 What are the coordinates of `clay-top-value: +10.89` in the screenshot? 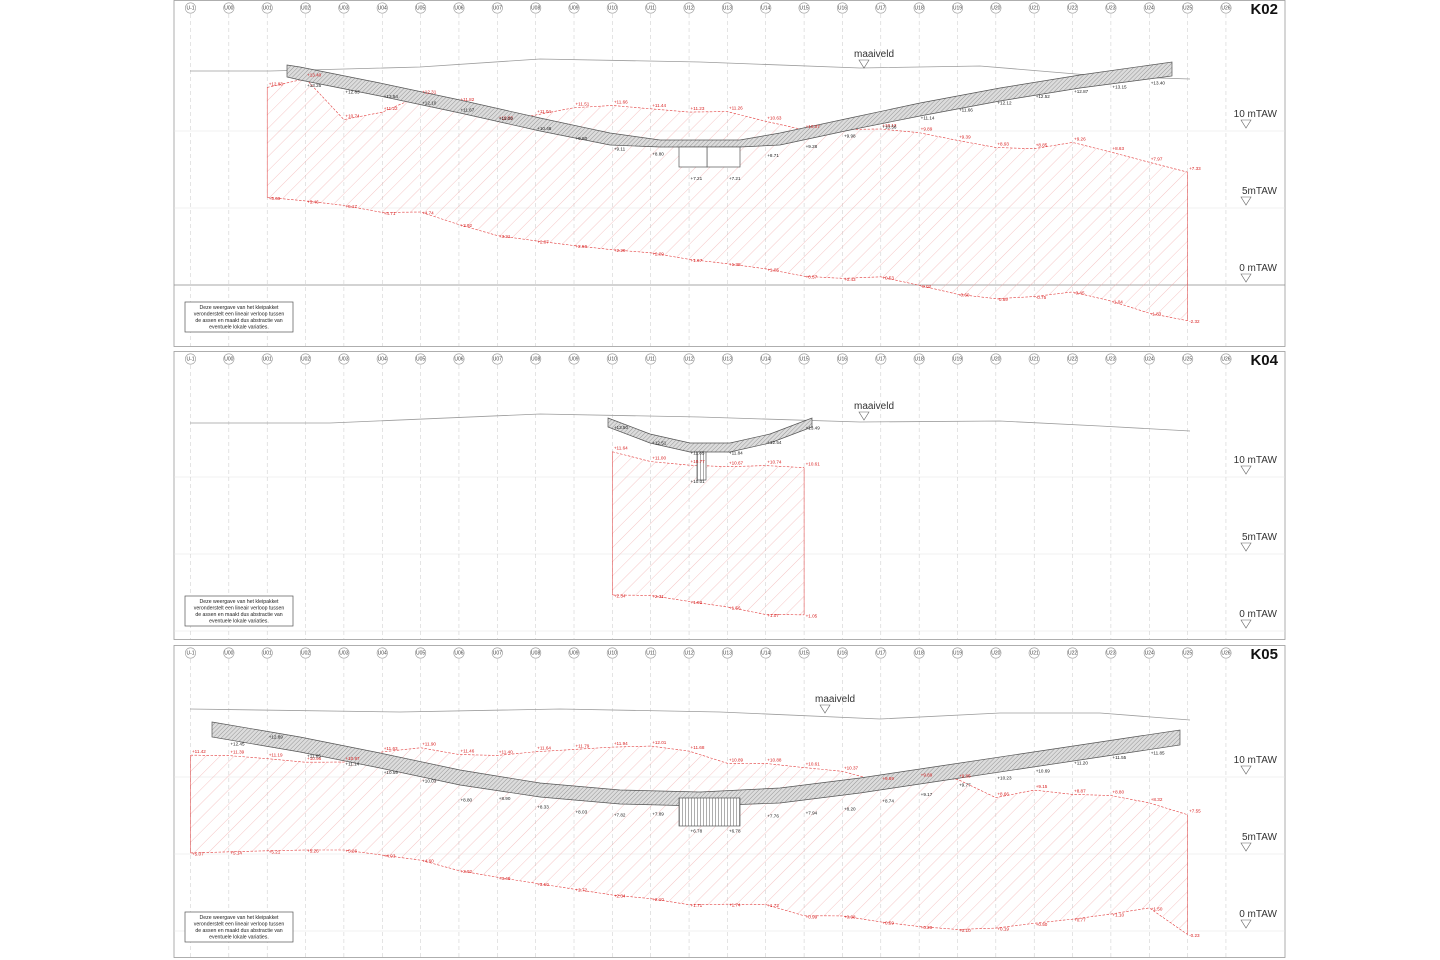 It's located at (736, 759).